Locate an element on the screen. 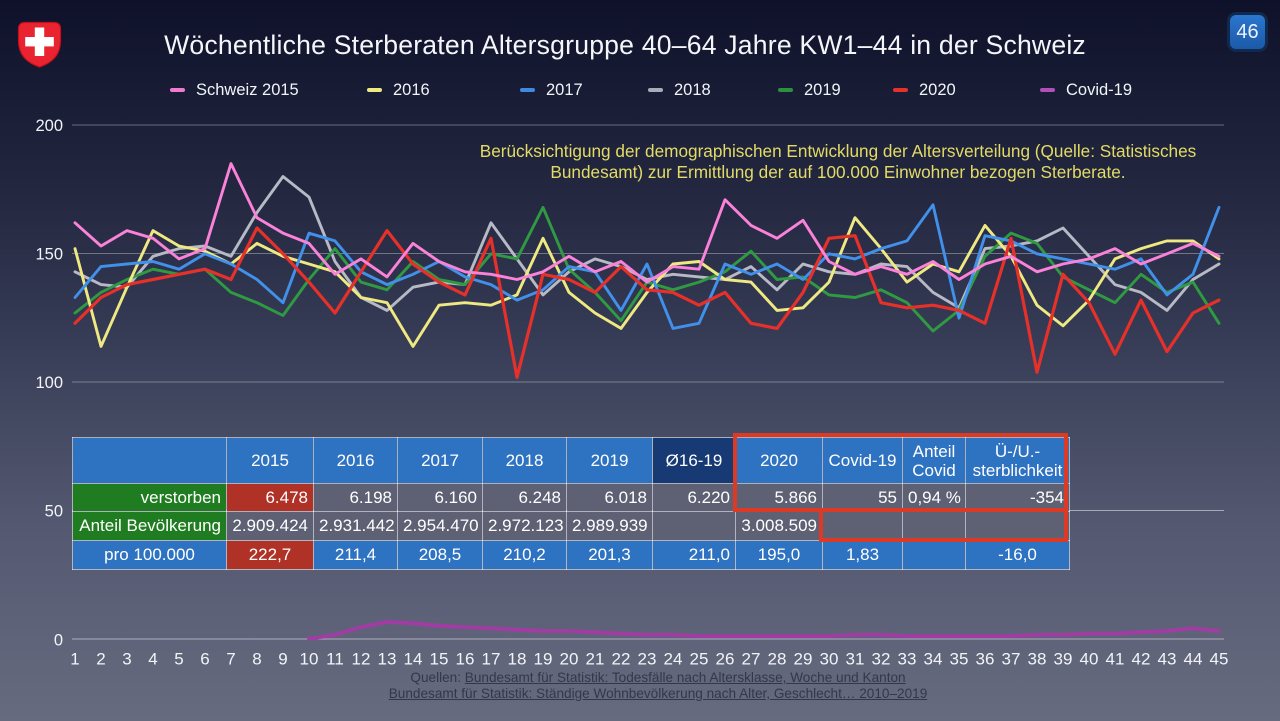 The width and height of the screenshot is (1280, 721). svg-text: 25 is located at coordinates (699, 659).